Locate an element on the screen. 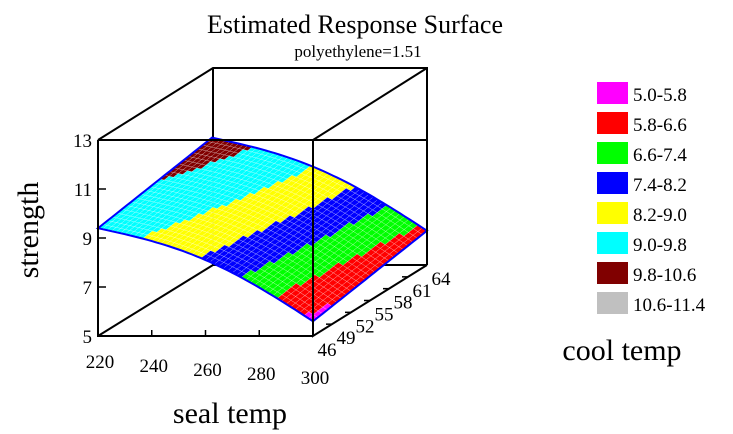 The image size is (733, 434). legend-label: 5.0-5.8 is located at coordinates (660, 95).